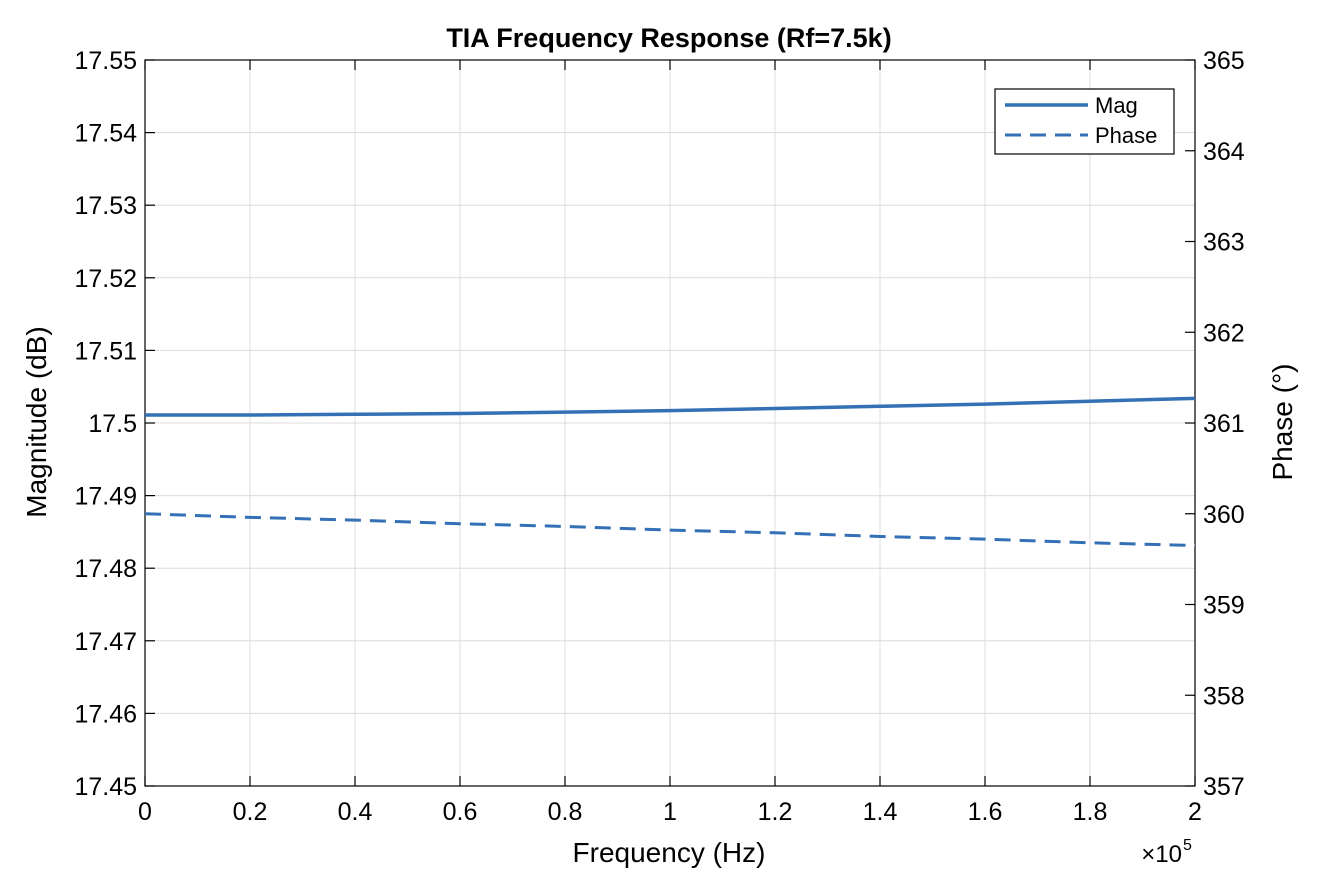 The image size is (1318, 882). Describe the element at coordinates (105, 569) in the screenshot. I see `y-left-tick-label: 17.48` at that location.